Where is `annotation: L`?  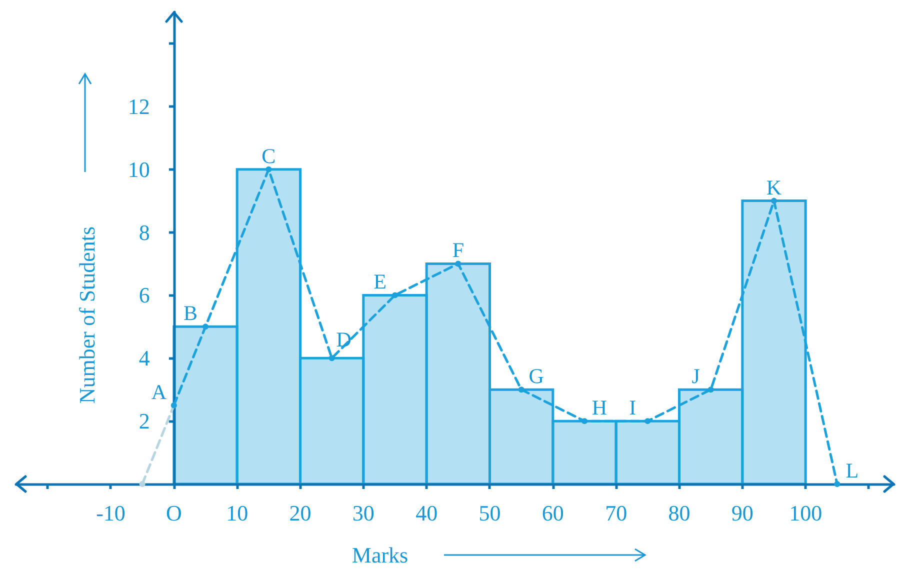
annotation: L is located at coordinates (852, 470).